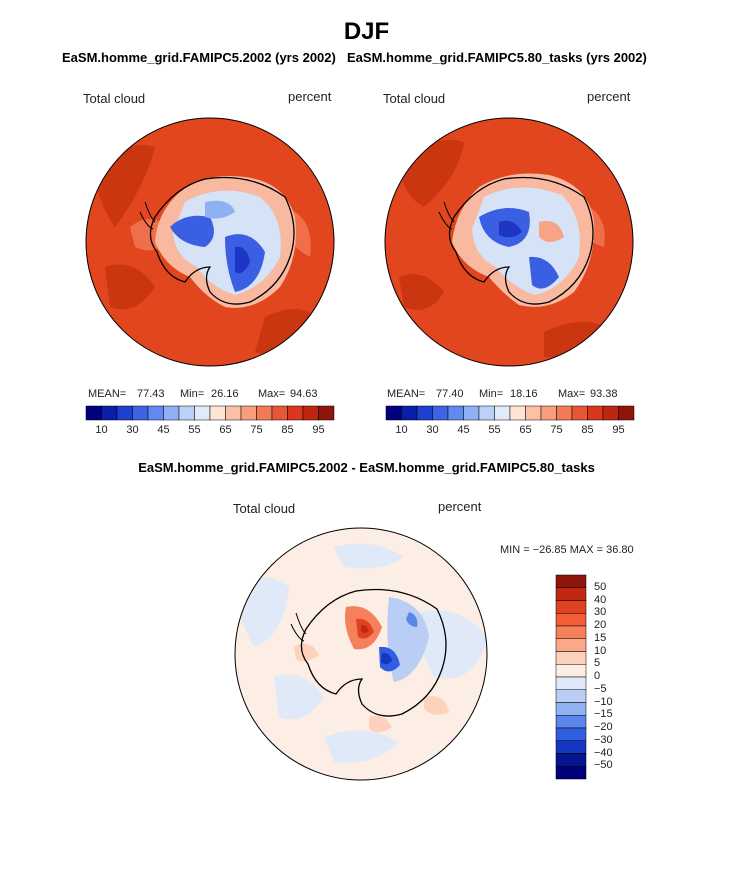 The image size is (733, 882). I want to click on colorbar-tick-label: 0, so click(597, 676).